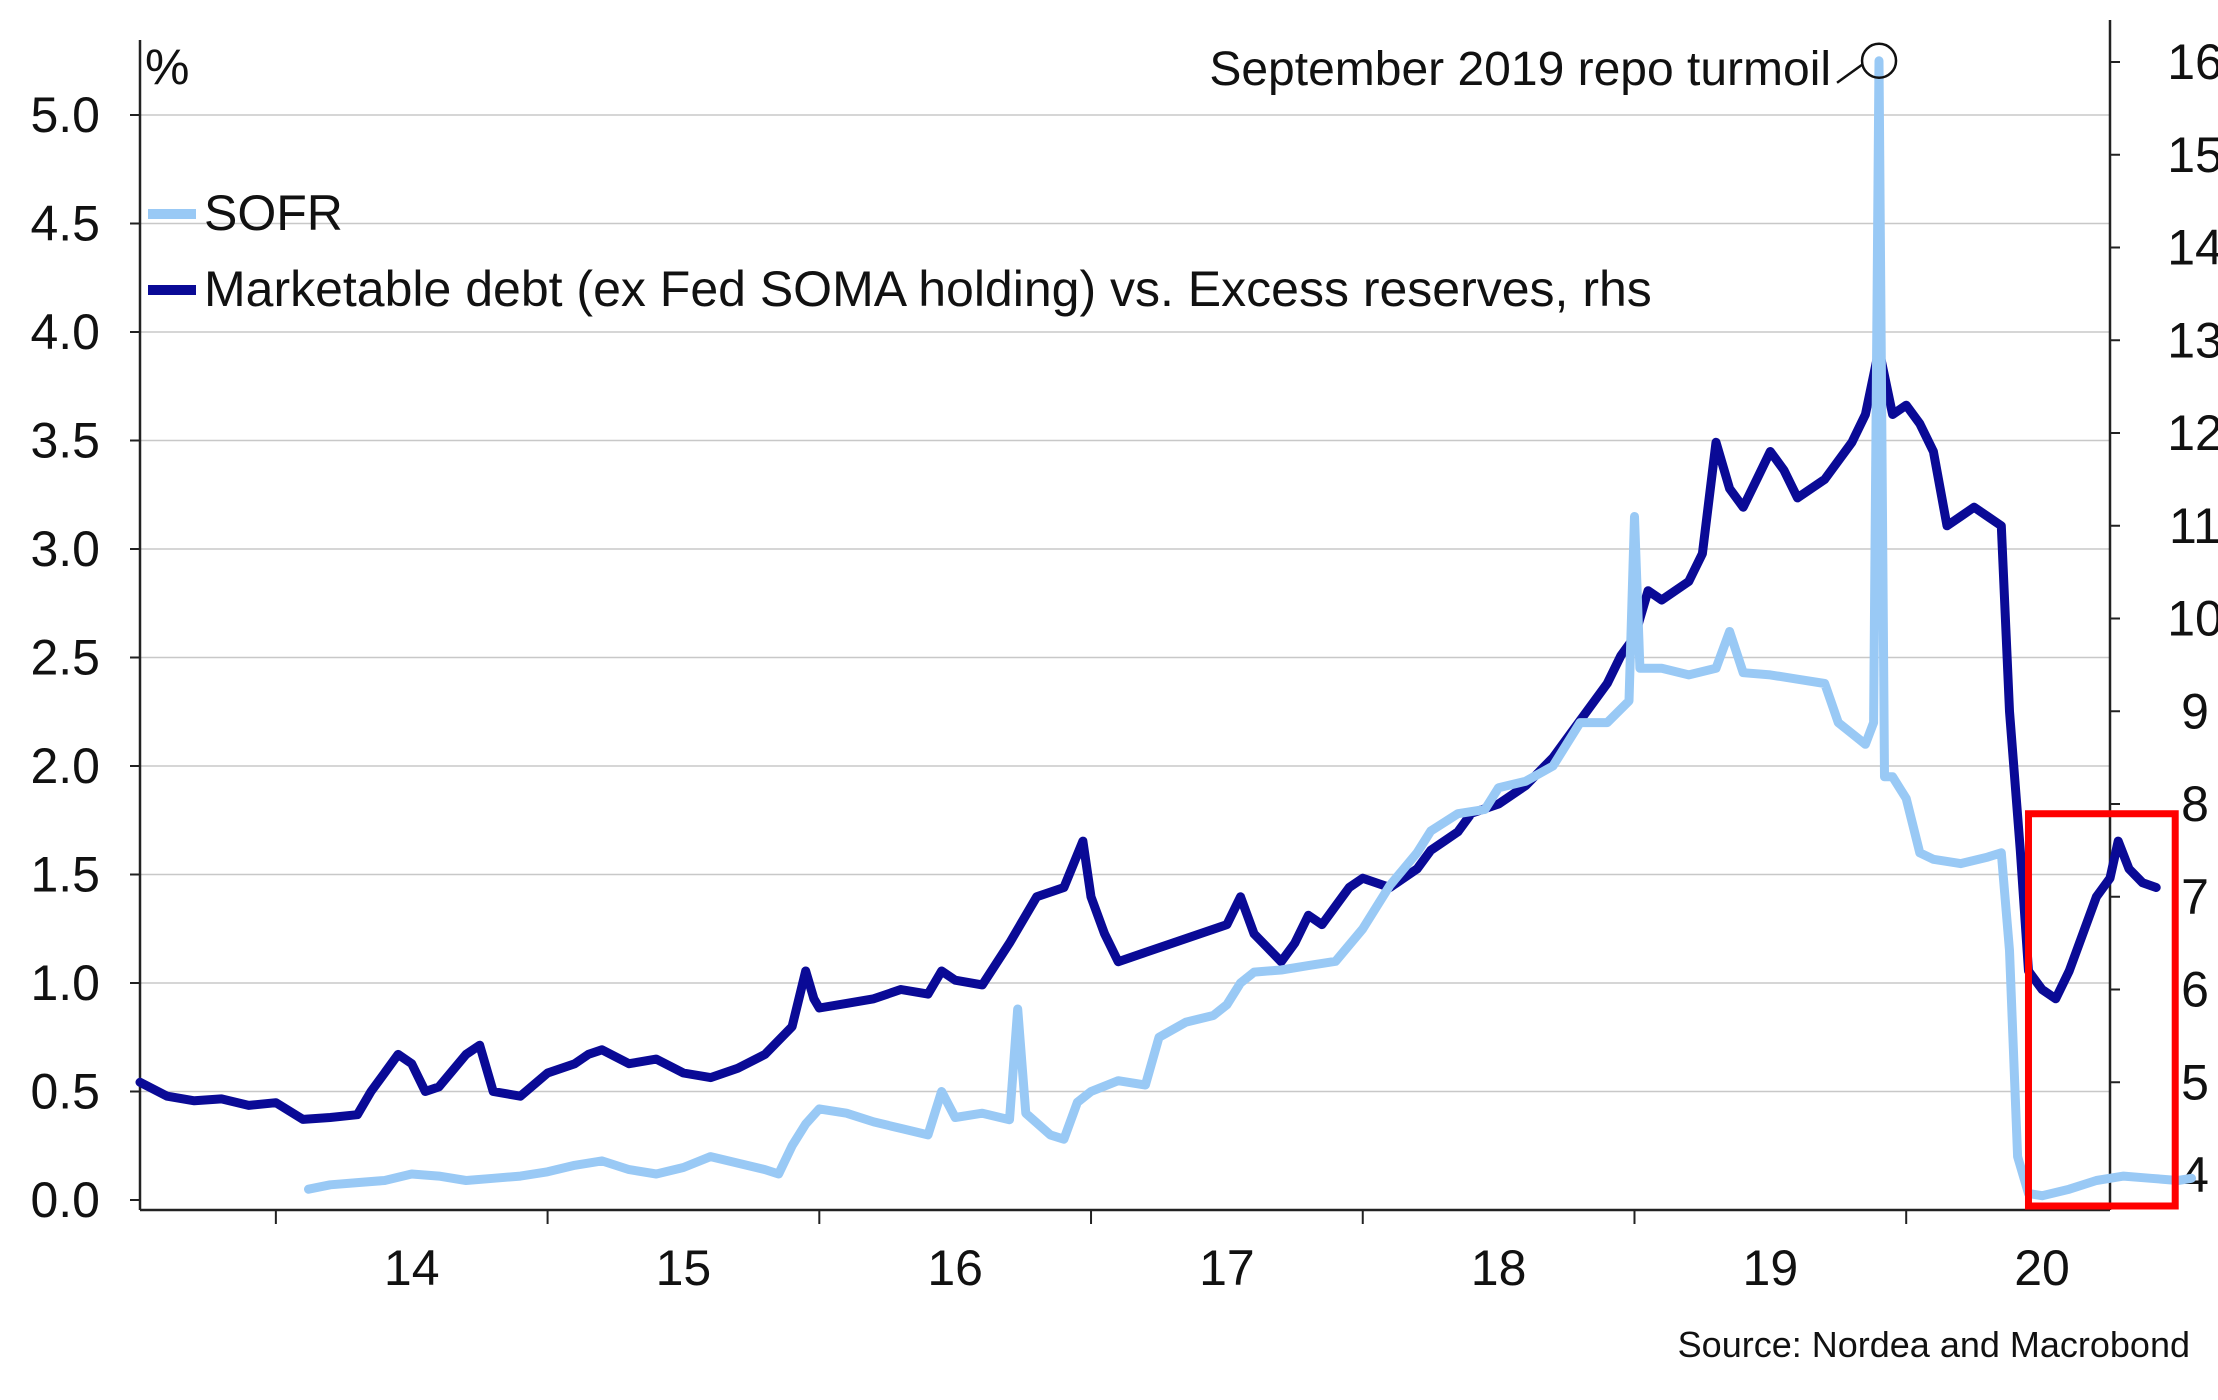  I want to click on x-axis: 14 15 16 17 18 19 20, so click(1125, 1252).